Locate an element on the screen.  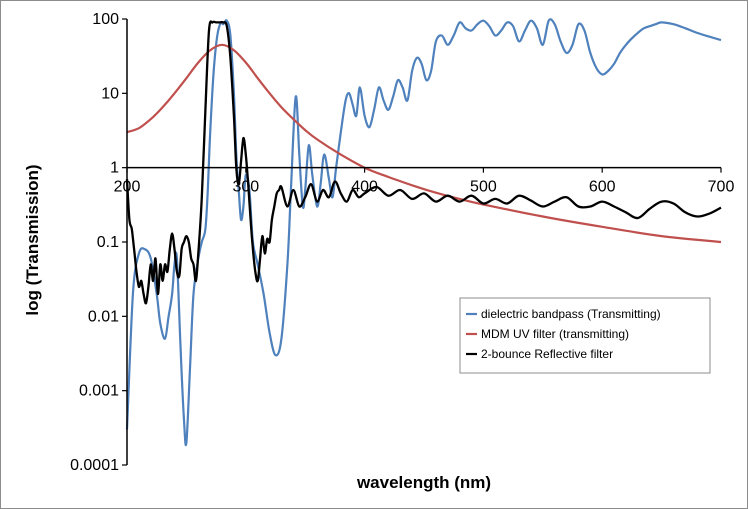
x-tick-label: 500 is located at coordinates (483, 187).